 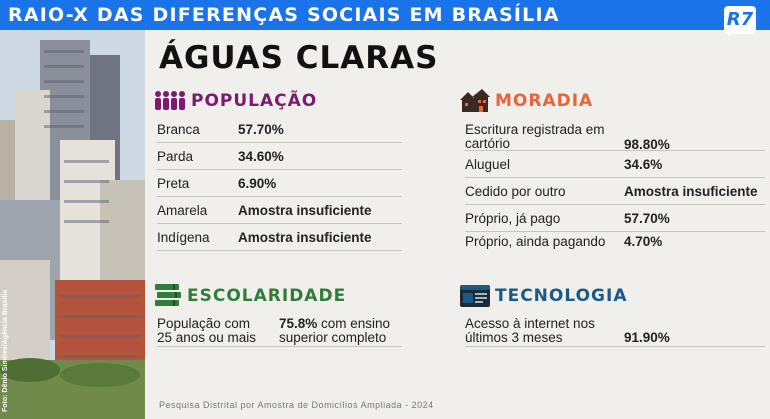 I want to click on table-row: Preta 6.90%, so click(x=279, y=183).